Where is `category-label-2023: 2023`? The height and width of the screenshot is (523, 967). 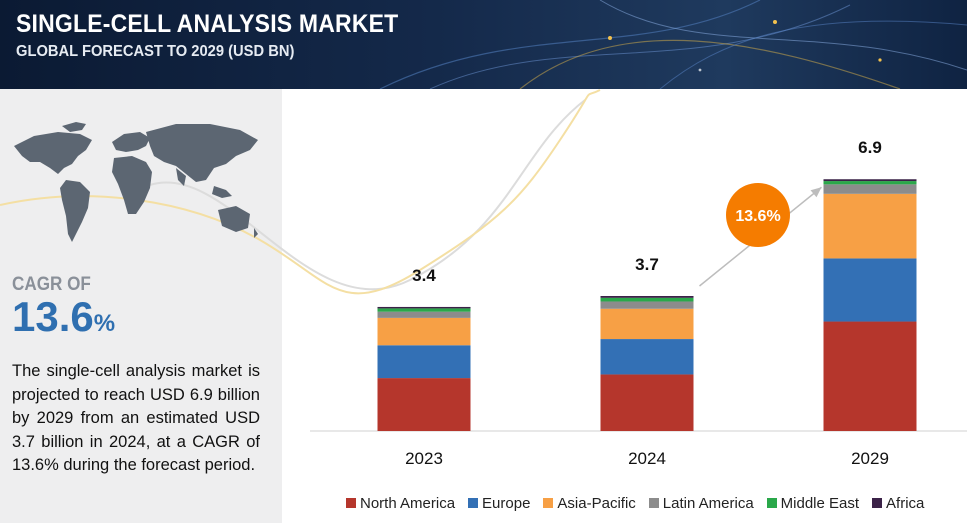
category-label-2023: 2023 is located at coordinates (424, 458).